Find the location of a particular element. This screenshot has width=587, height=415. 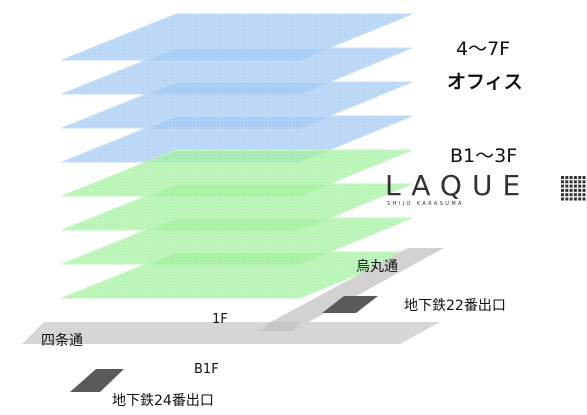

street-shijo is located at coordinates (231, 333).